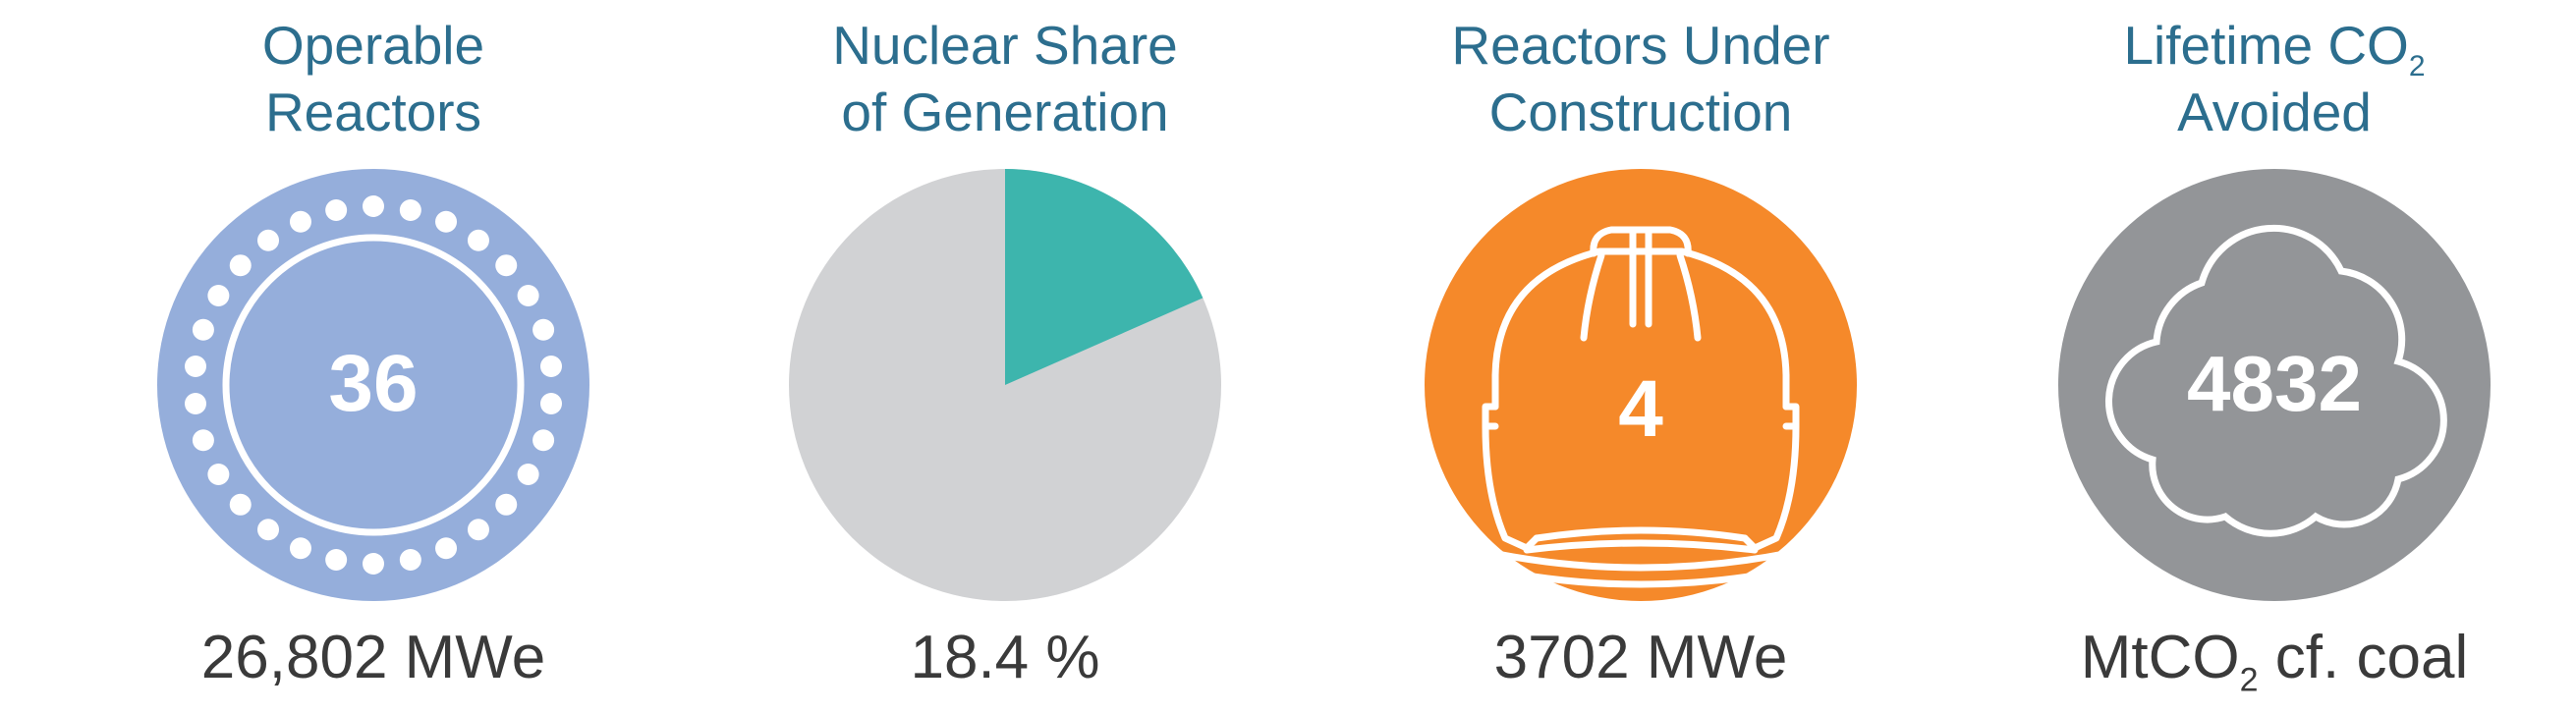  I want to click on share-pie-chart, so click(1005, 385).